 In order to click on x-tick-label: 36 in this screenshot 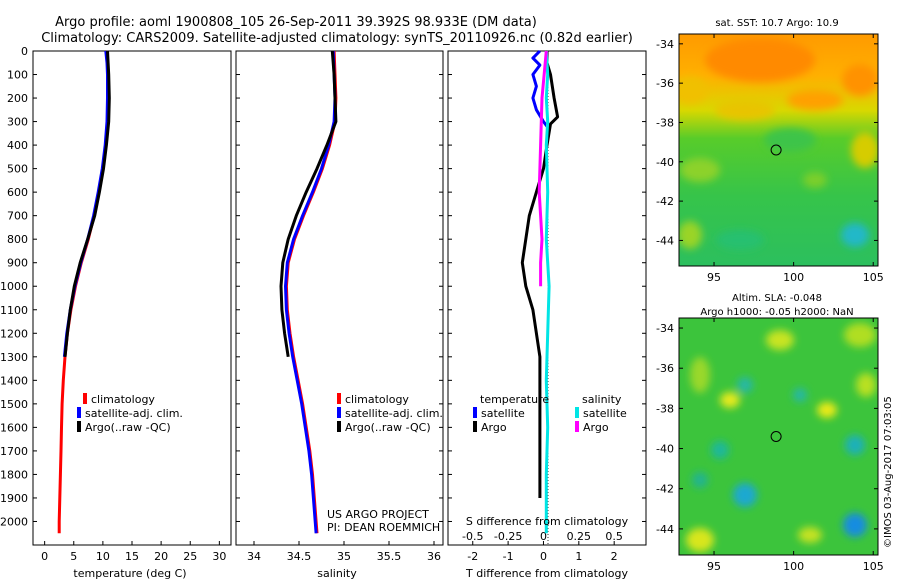, I will do `click(434, 556)`.